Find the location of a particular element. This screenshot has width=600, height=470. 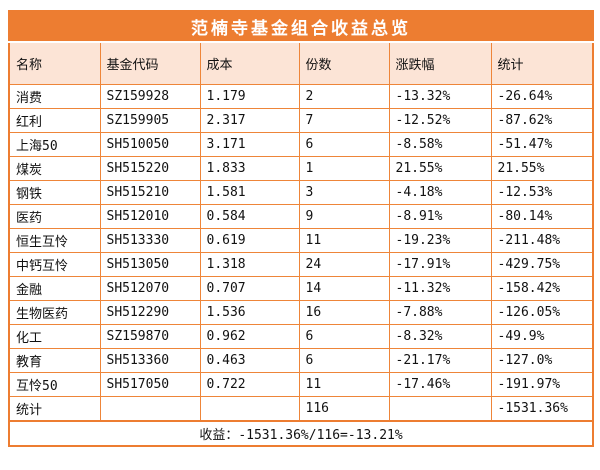

cell-name: 上海50 is located at coordinates (54, 144).